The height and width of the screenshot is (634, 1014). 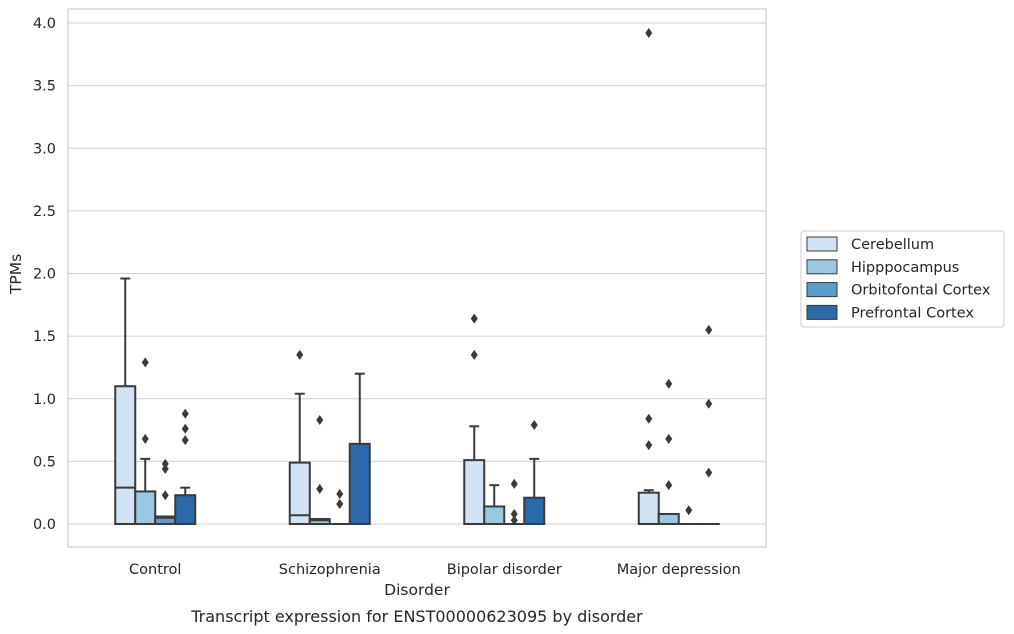 I want to click on y-tick-label: 3.0, so click(x=44, y=149).